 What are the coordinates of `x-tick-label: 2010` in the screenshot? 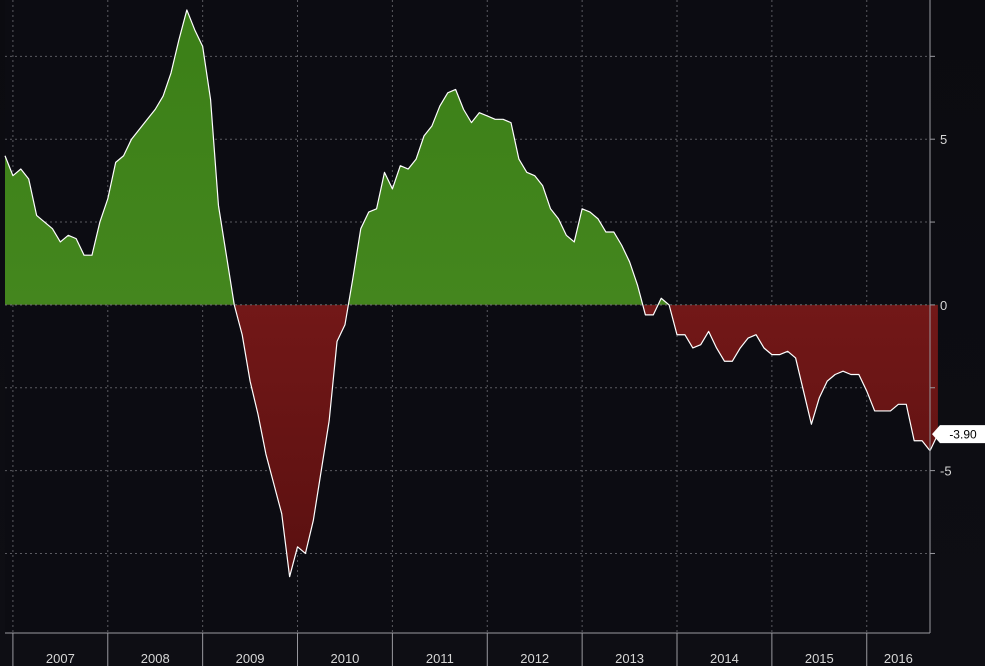 It's located at (344, 658).